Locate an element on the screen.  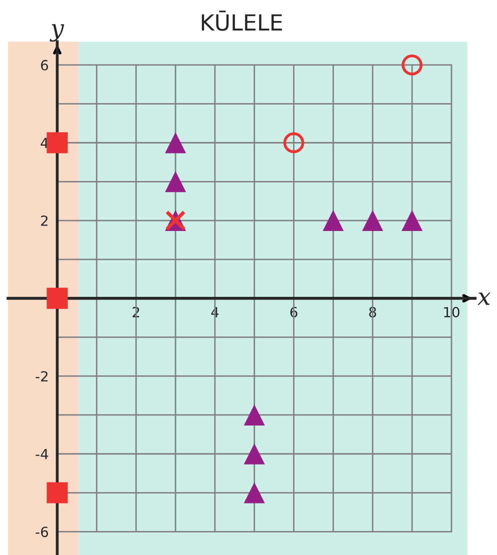
y-tick-label: 2 is located at coordinates (44, 220).